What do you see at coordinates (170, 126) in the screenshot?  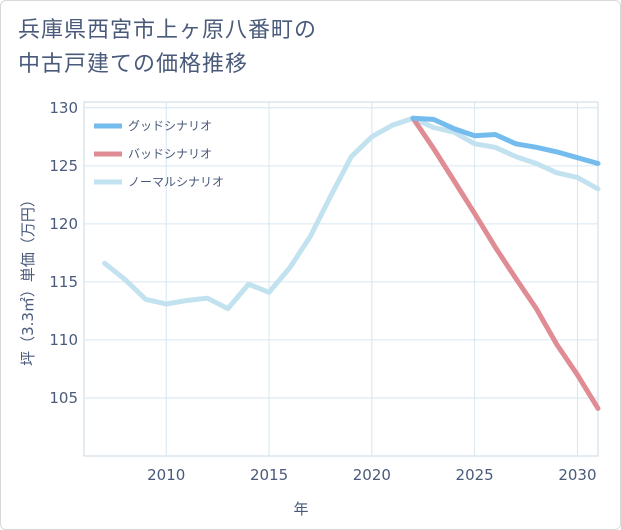 I see `legend-label-good: グッドシナリオ` at bounding box center [170, 126].